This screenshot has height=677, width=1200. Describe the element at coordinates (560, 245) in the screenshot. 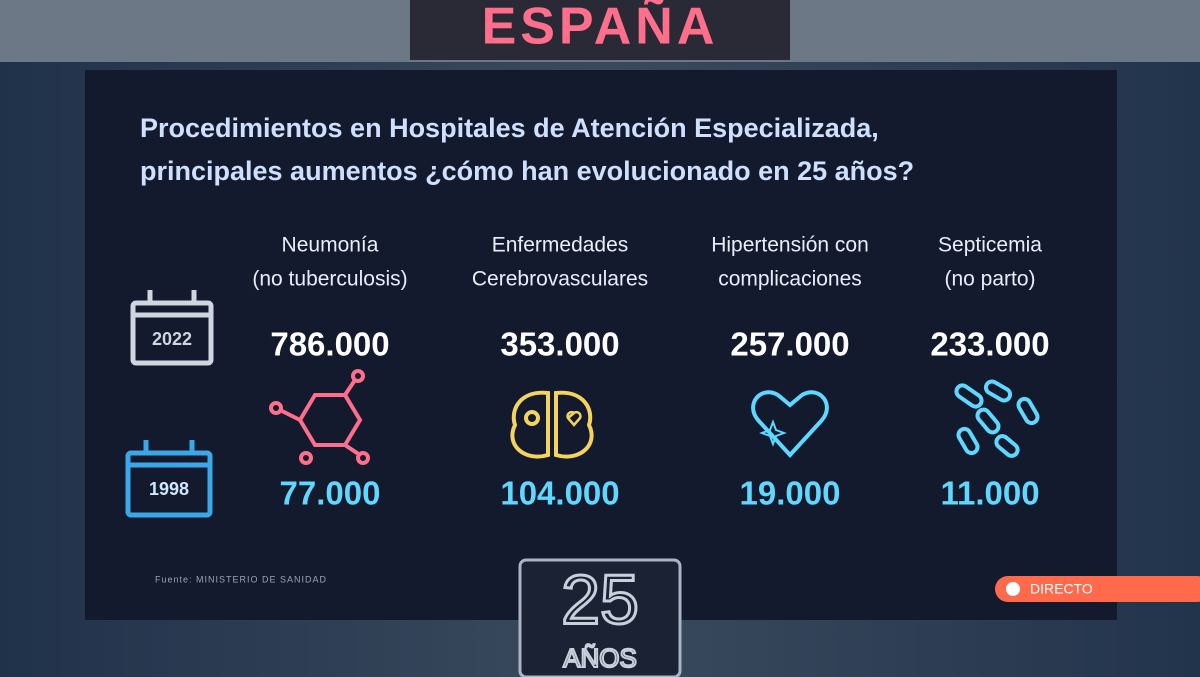

I see `category-label: Enfermedades` at that location.